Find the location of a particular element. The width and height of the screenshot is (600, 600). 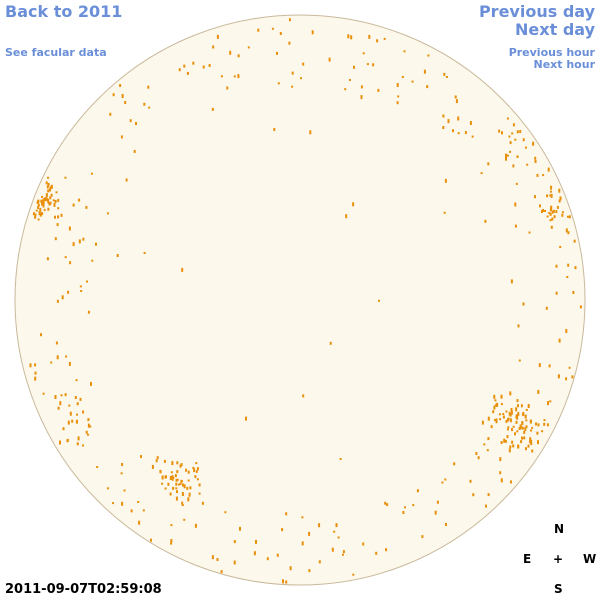

previous-hour-link: Previous hour is located at coordinates (551, 52).